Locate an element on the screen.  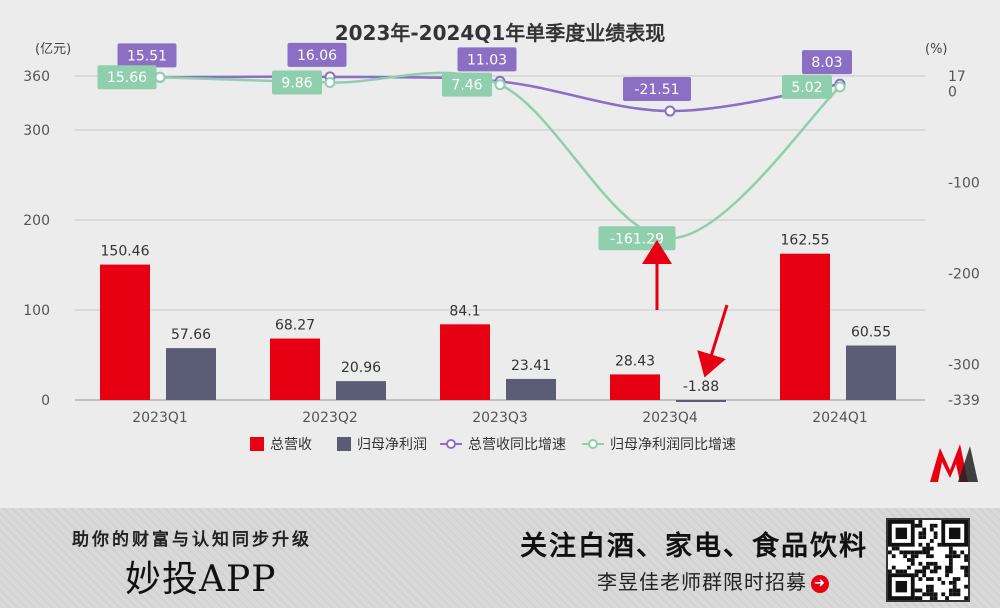
x-tick-label: 2023Q4 is located at coordinates (670, 418).